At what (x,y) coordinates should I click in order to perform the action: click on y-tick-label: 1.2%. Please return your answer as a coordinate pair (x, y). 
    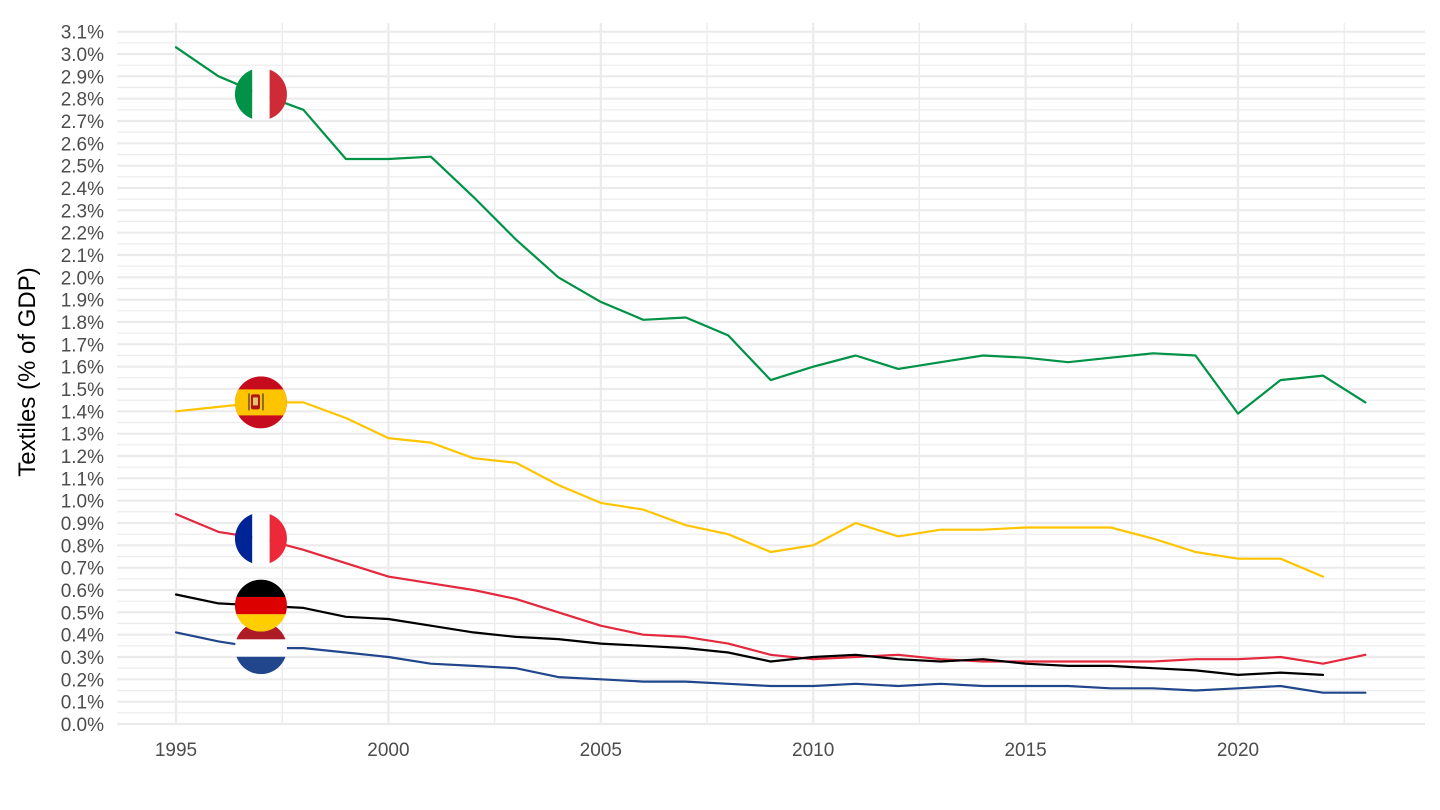
    Looking at the image, I should click on (82, 457).